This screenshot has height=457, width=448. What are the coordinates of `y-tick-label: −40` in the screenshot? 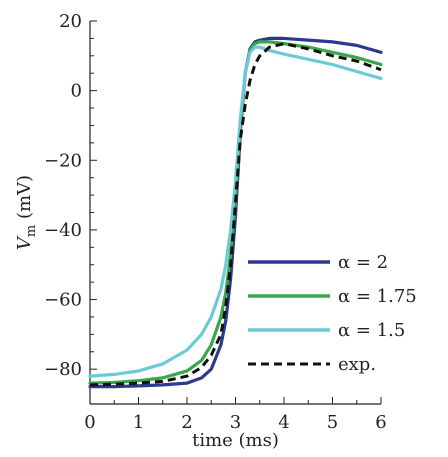 It's located at (63, 230).